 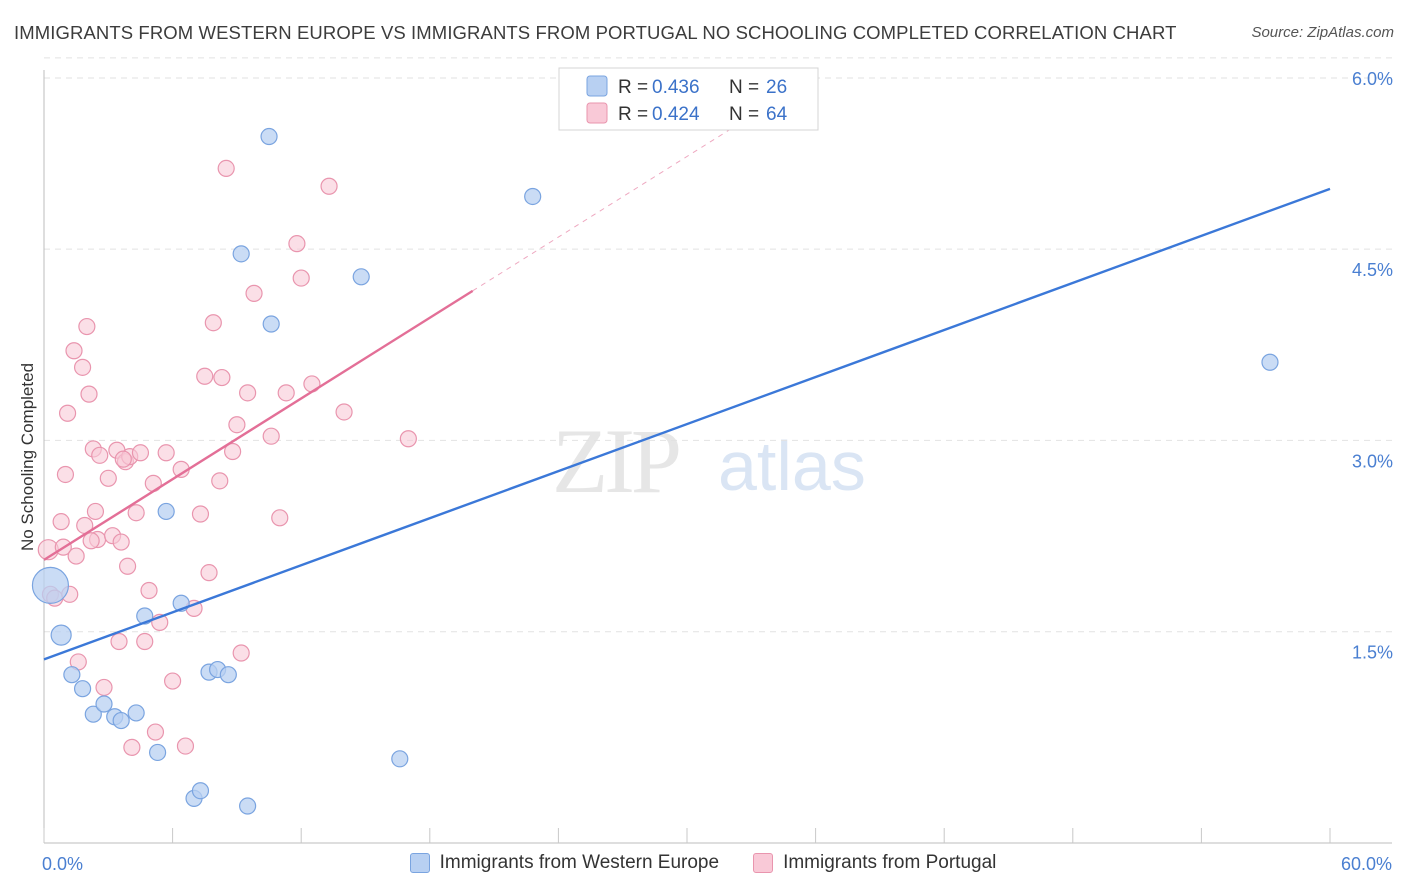 What do you see at coordinates (1372, 79) in the screenshot?
I see `y-tick-label-3: 6.0%` at bounding box center [1372, 79].